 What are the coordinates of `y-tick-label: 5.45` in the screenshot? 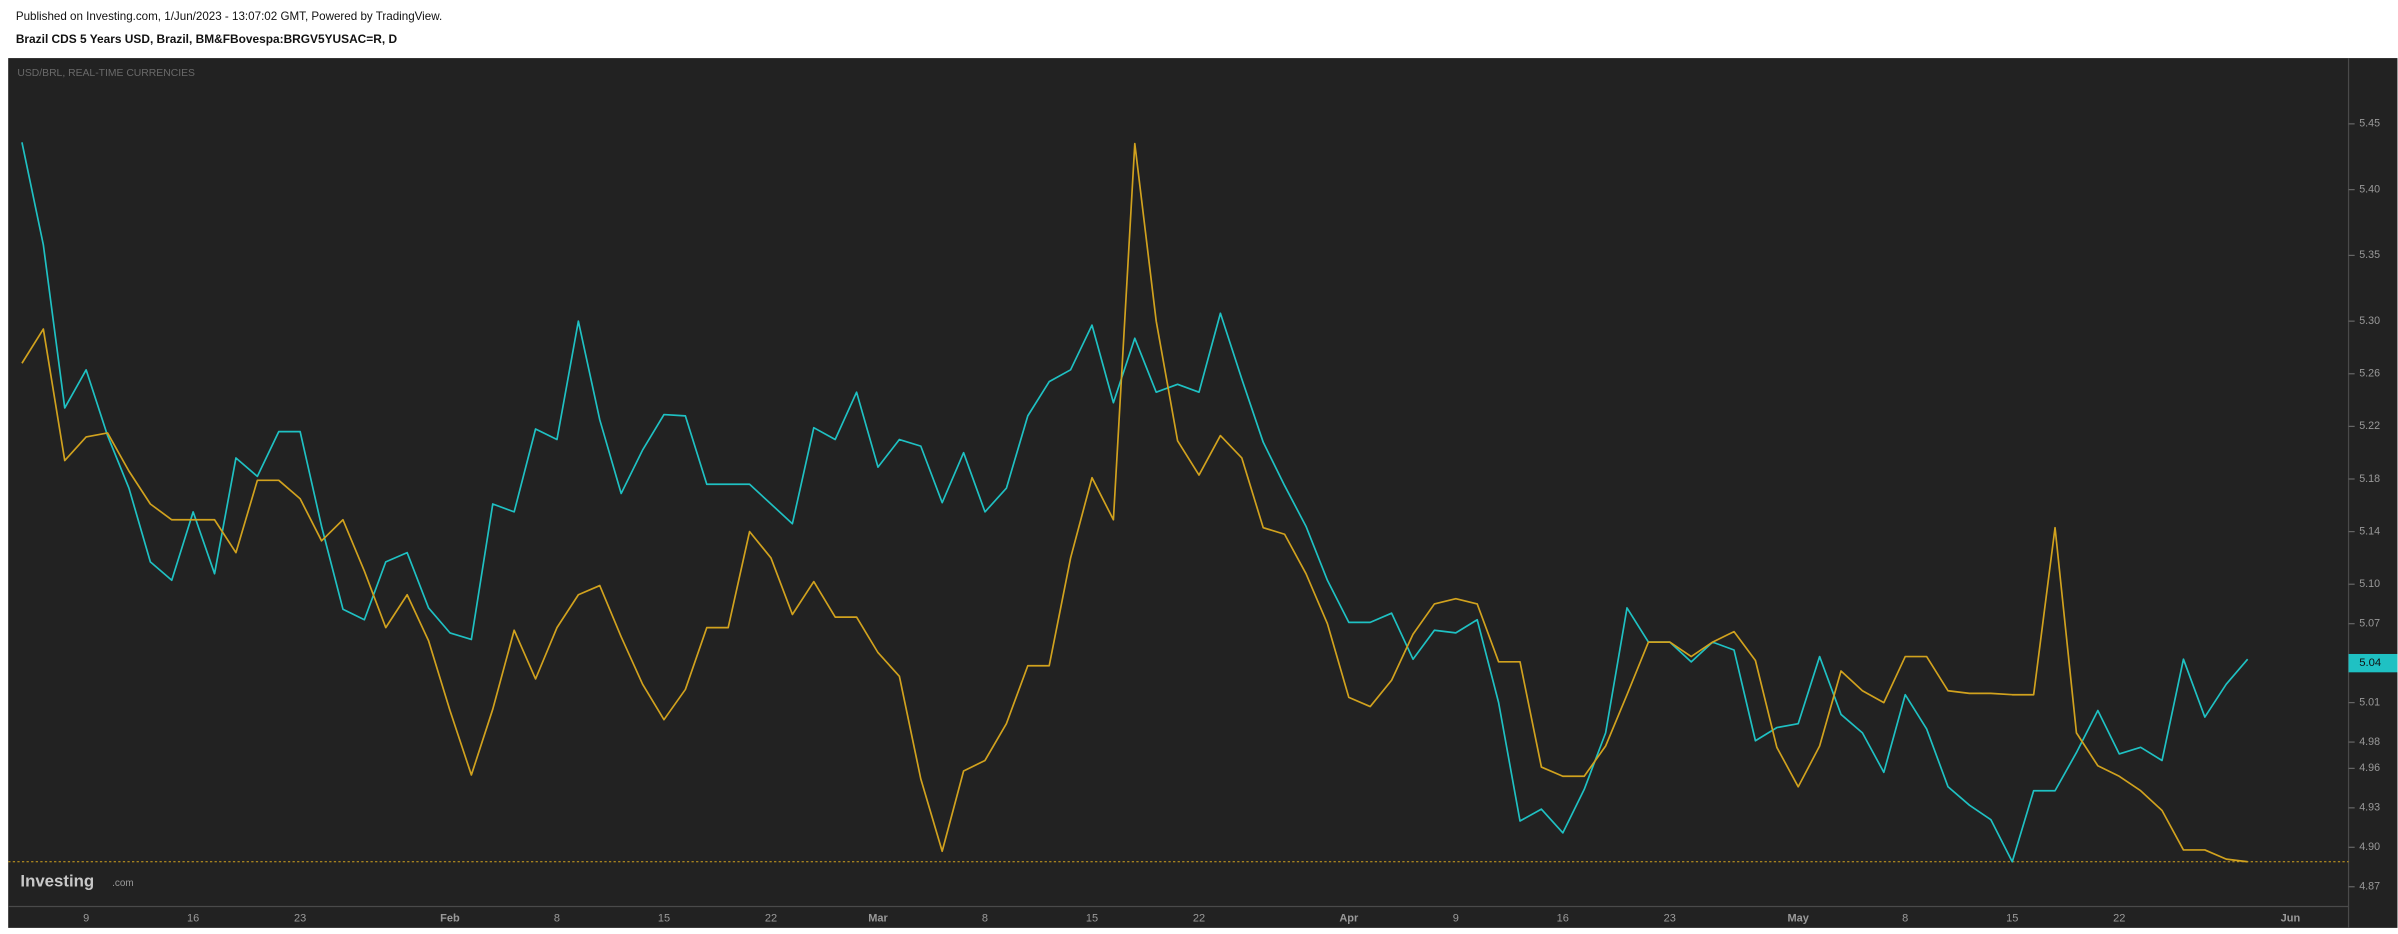 It's located at (2369, 124).